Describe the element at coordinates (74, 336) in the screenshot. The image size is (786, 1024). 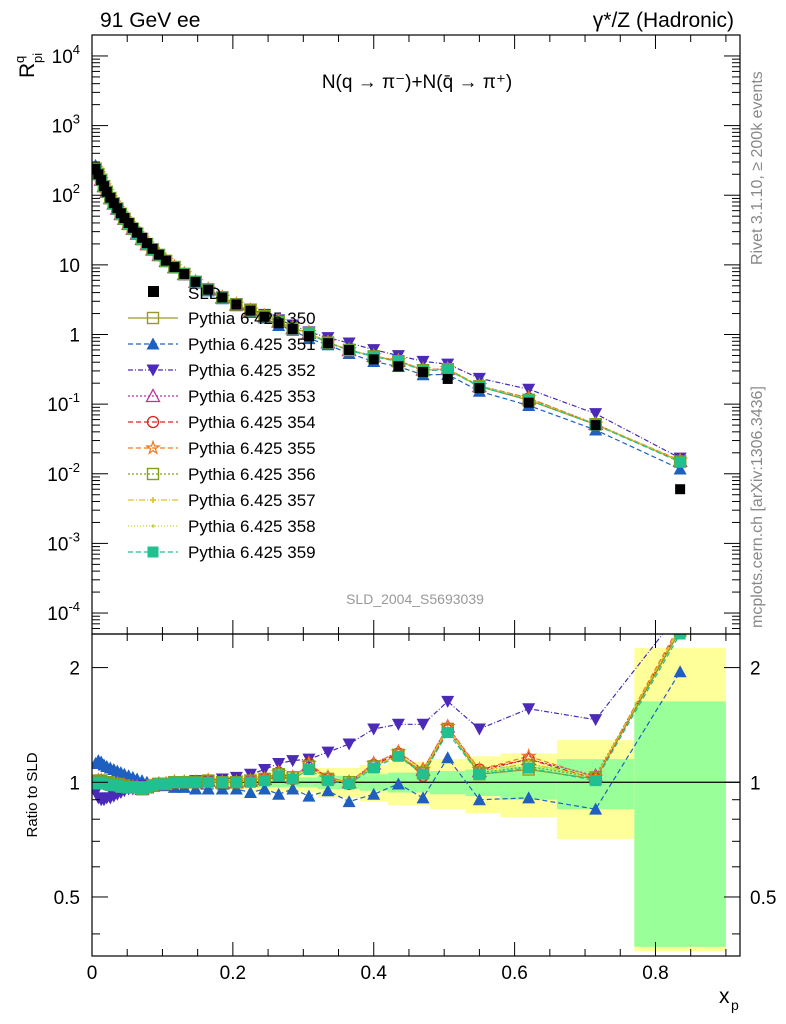
I see `main-ytick-label-4: 1` at that location.